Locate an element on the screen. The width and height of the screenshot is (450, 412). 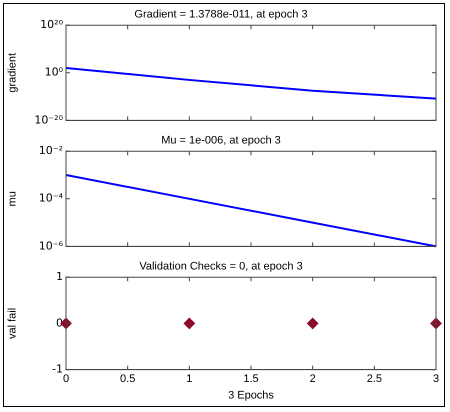
x-tick-label: 1 is located at coordinates (189, 379).